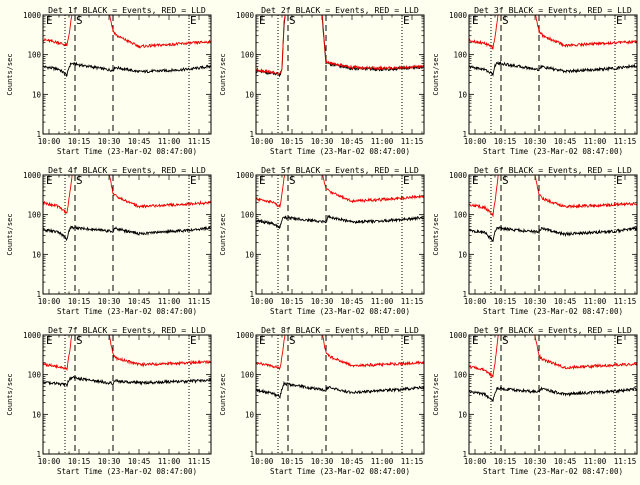 The image size is (640, 485). What do you see at coordinates (127, 170) in the screenshot?
I see `chart-title: Det 4f BLACK = Events, RED = LLD` at bounding box center [127, 170].